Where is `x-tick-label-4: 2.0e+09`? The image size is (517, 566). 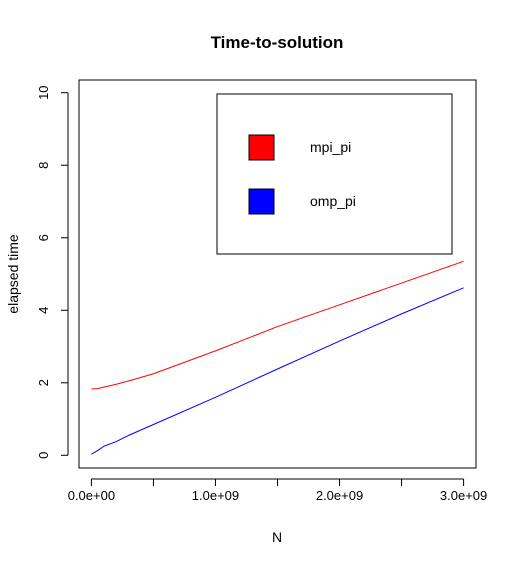 x-tick-label-4: 2.0e+09 is located at coordinates (339, 495).